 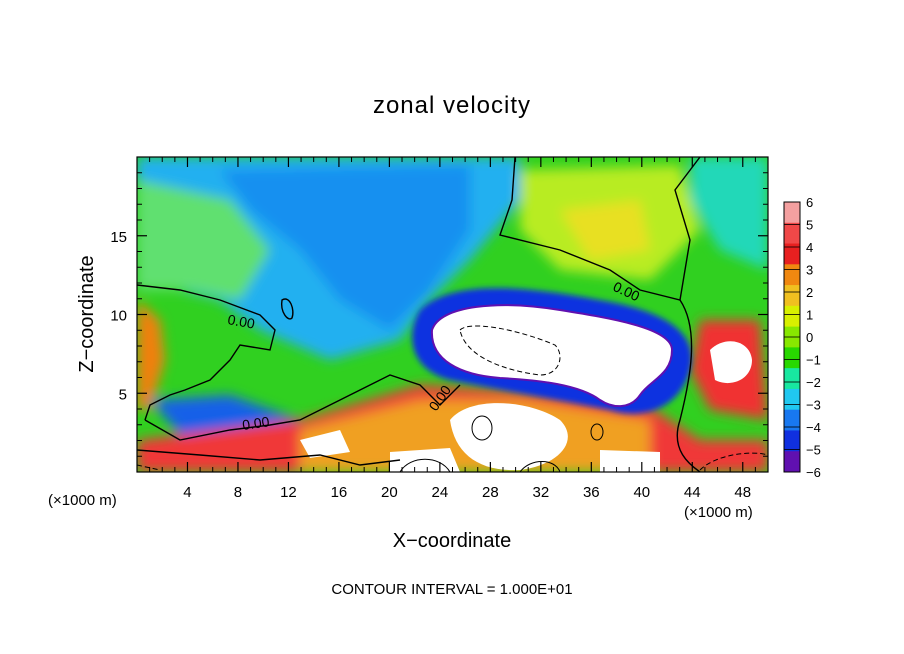 I want to click on x-axis-label: X−coordinate, so click(x=452, y=541).